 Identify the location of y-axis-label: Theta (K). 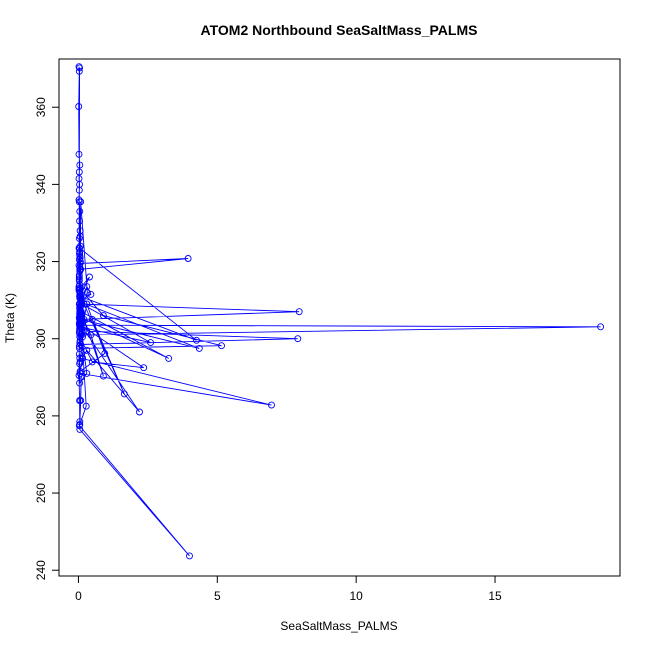
(10, 318).